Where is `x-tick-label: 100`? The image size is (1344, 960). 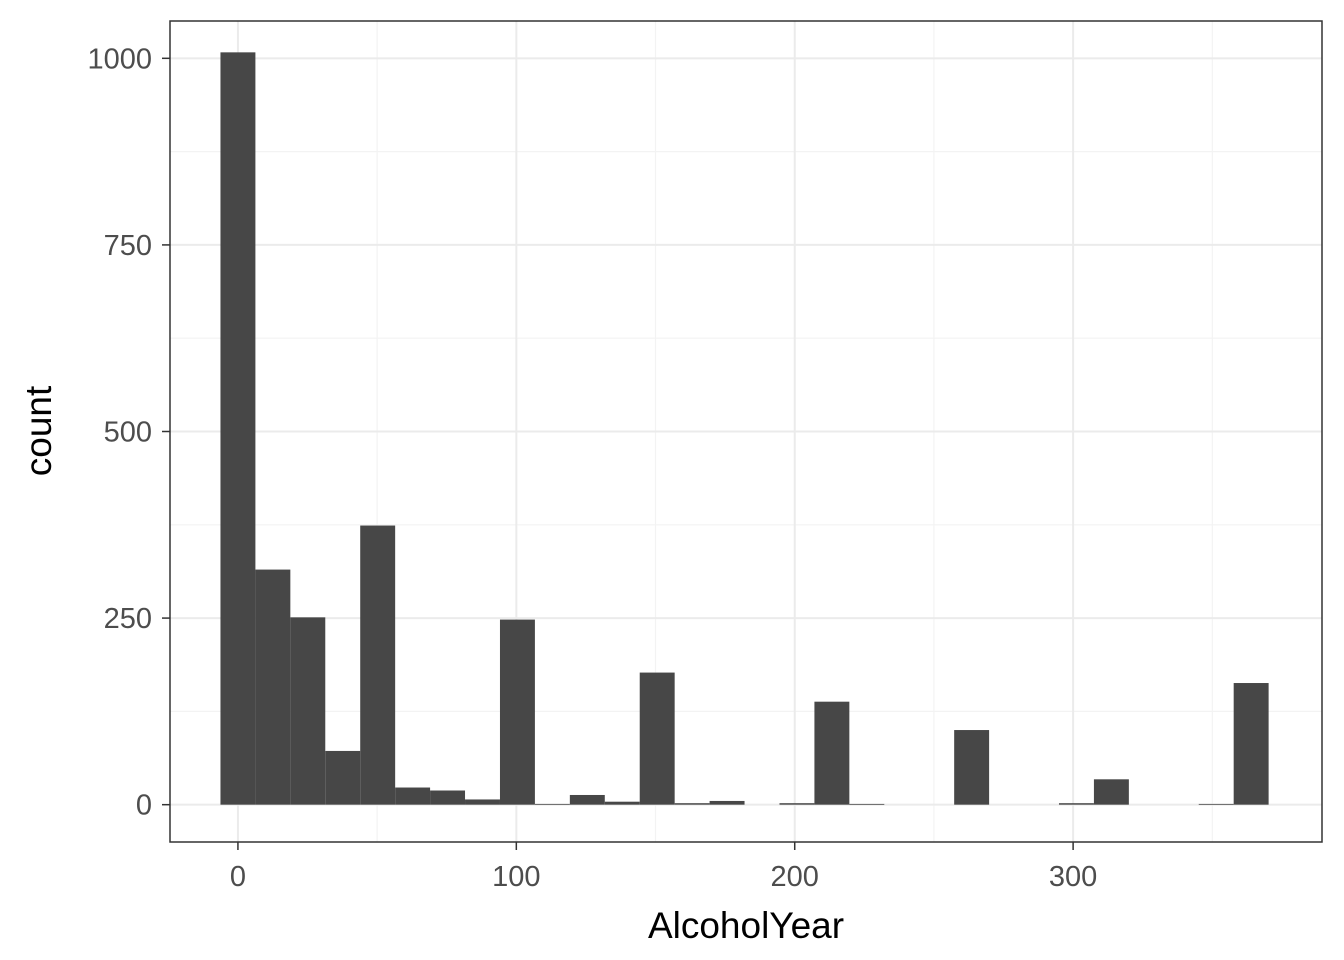
x-tick-label: 100 is located at coordinates (516, 877).